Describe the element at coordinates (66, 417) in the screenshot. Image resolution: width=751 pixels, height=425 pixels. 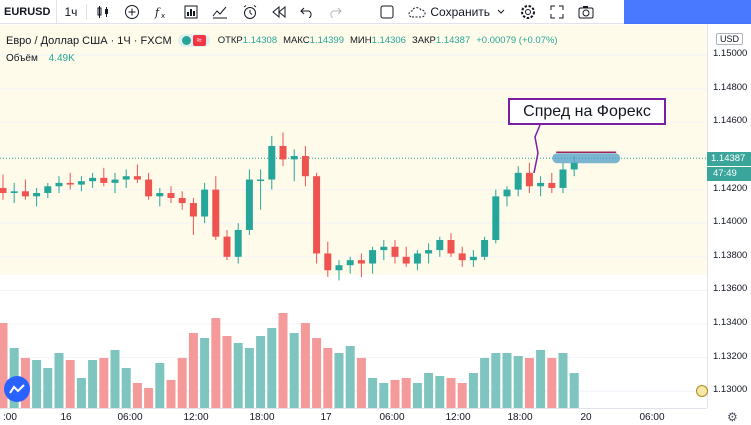
I see `time-tick: 16` at that location.